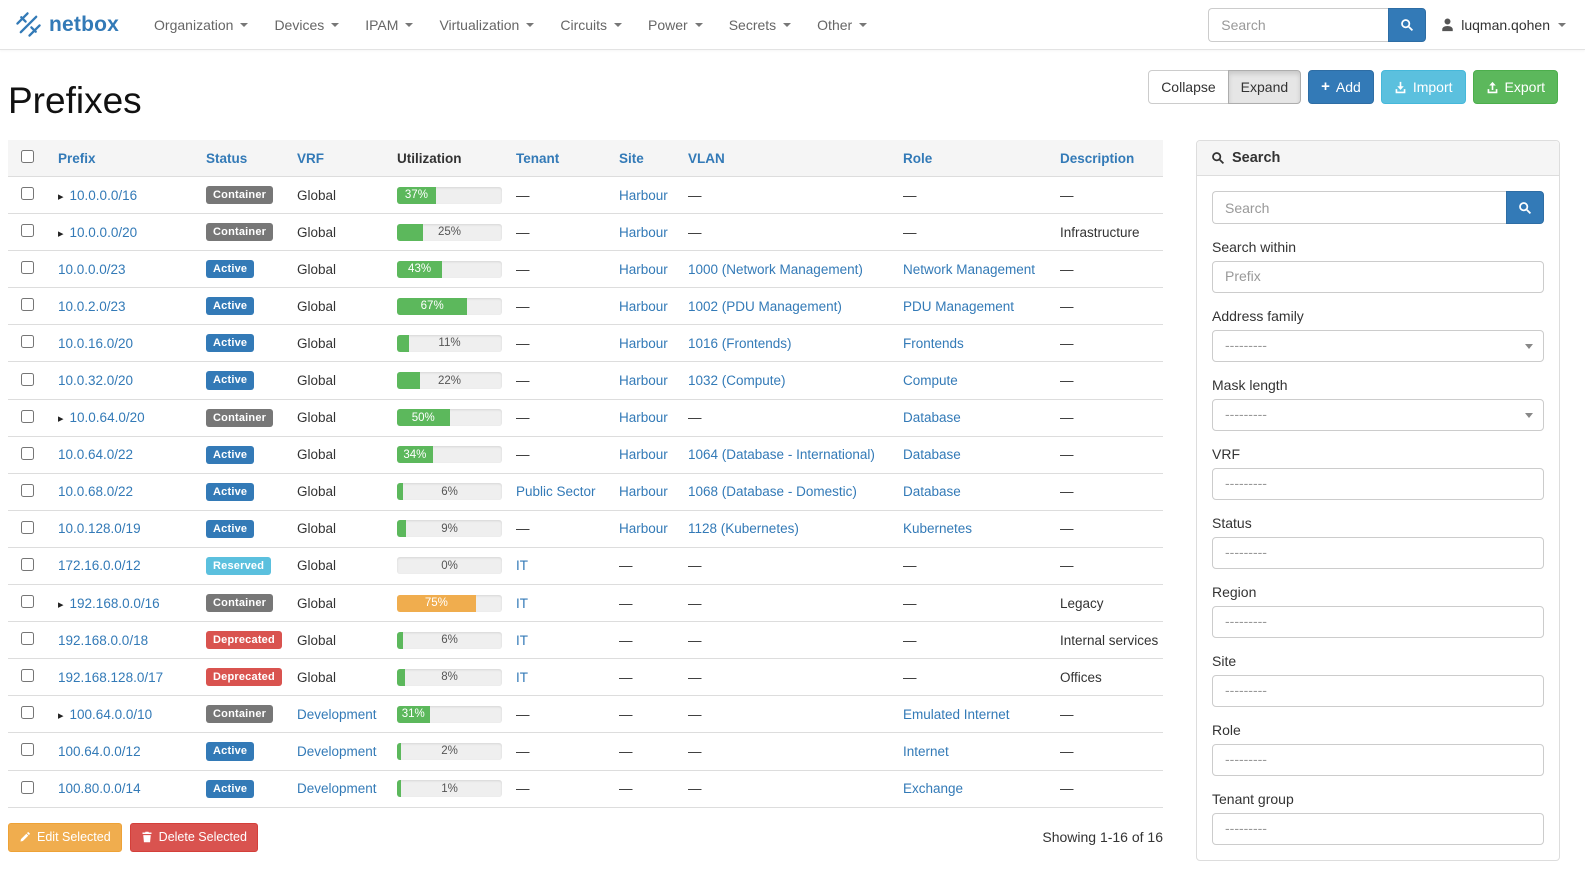 The height and width of the screenshot is (872, 1585). What do you see at coordinates (760, 25) in the screenshot?
I see `nav-menu-secrets: Secrets` at bounding box center [760, 25].